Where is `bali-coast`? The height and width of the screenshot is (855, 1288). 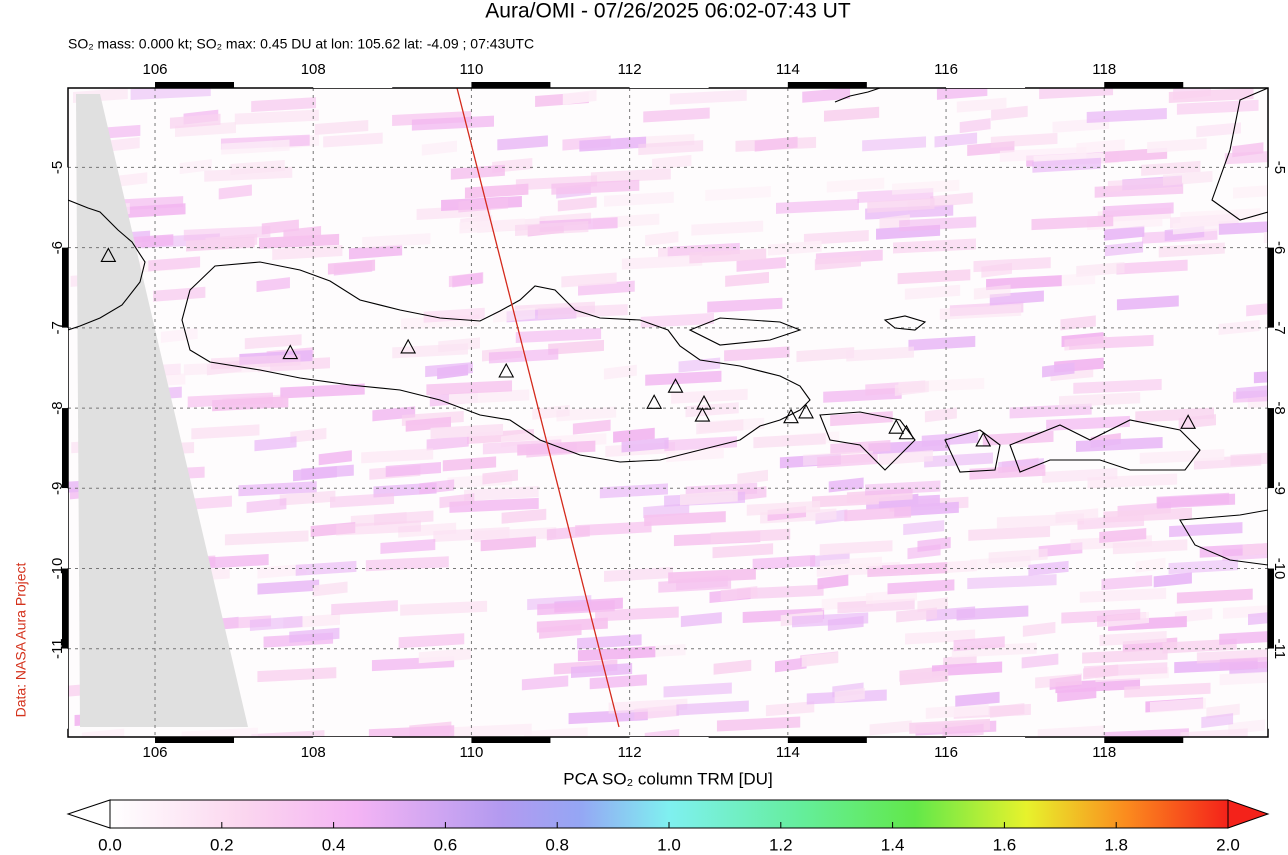
bali-coast is located at coordinates (867, 441).